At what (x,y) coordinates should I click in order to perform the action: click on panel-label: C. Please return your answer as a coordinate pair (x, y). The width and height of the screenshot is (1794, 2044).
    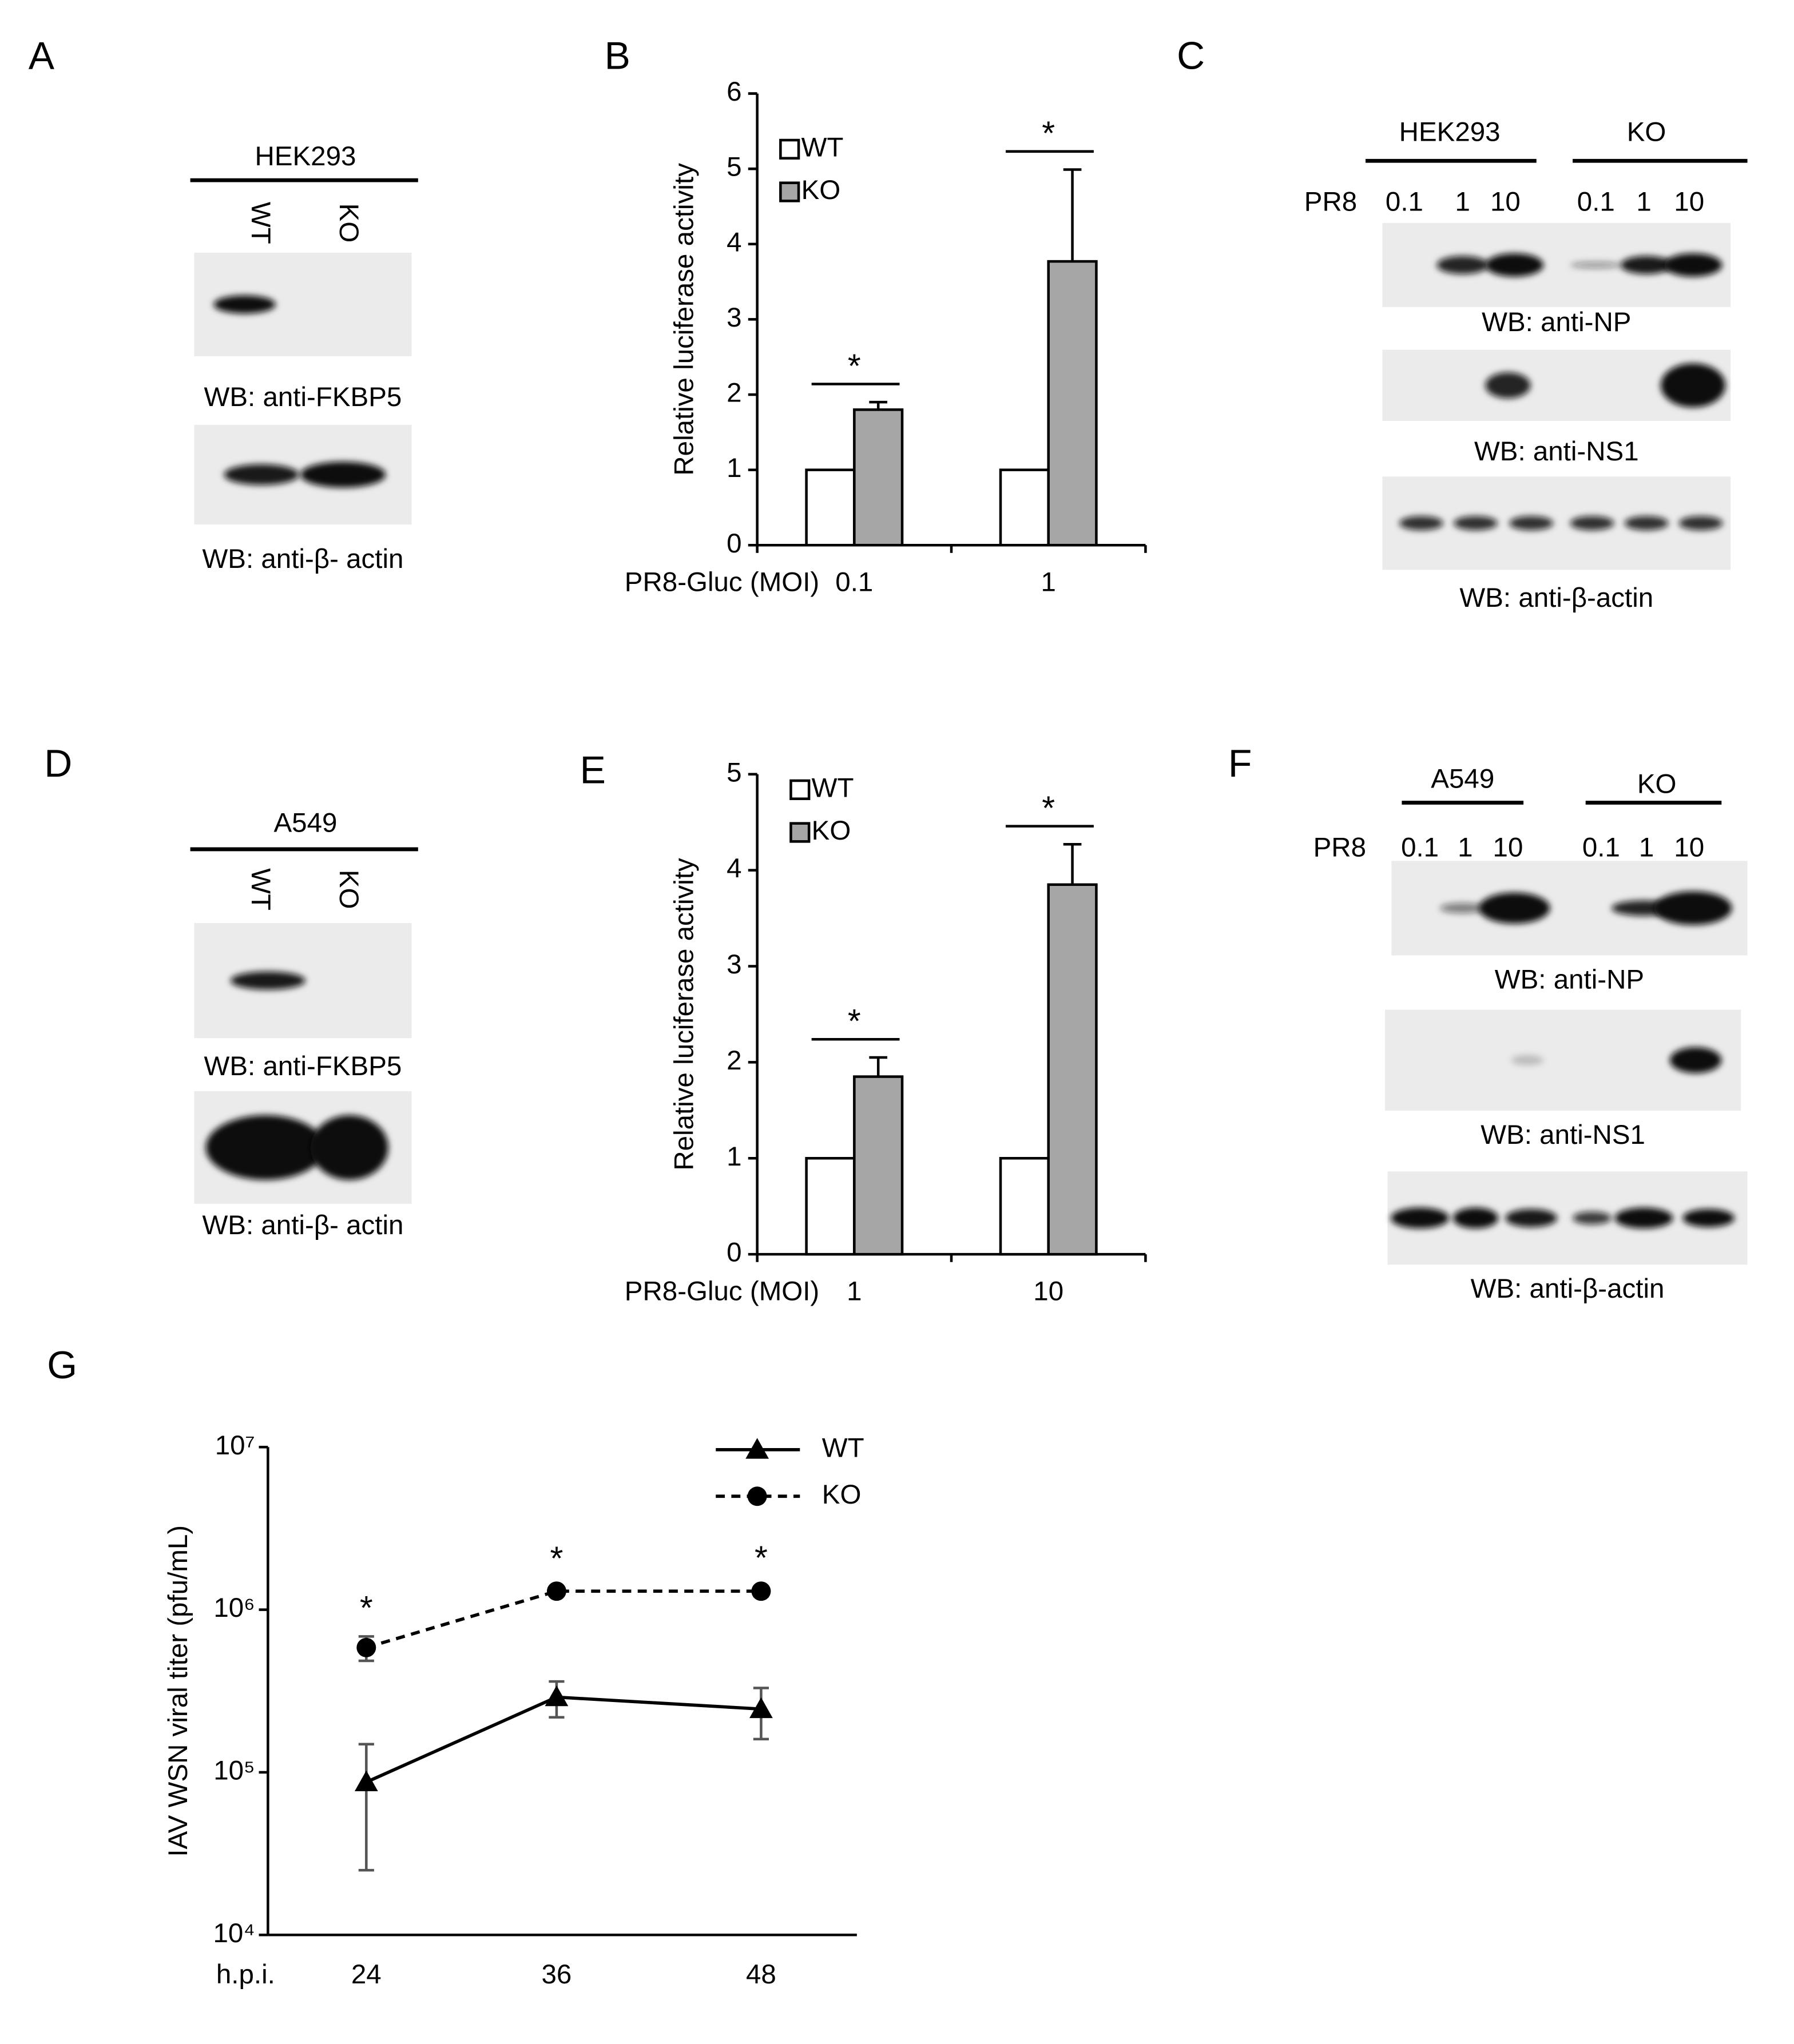
    Looking at the image, I should click on (1191, 55).